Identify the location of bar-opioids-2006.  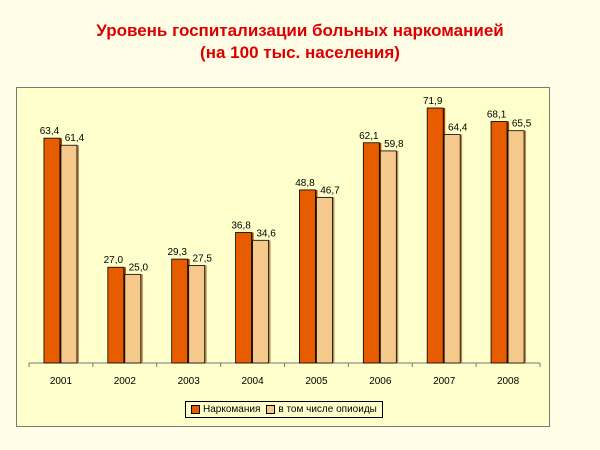
(388, 257).